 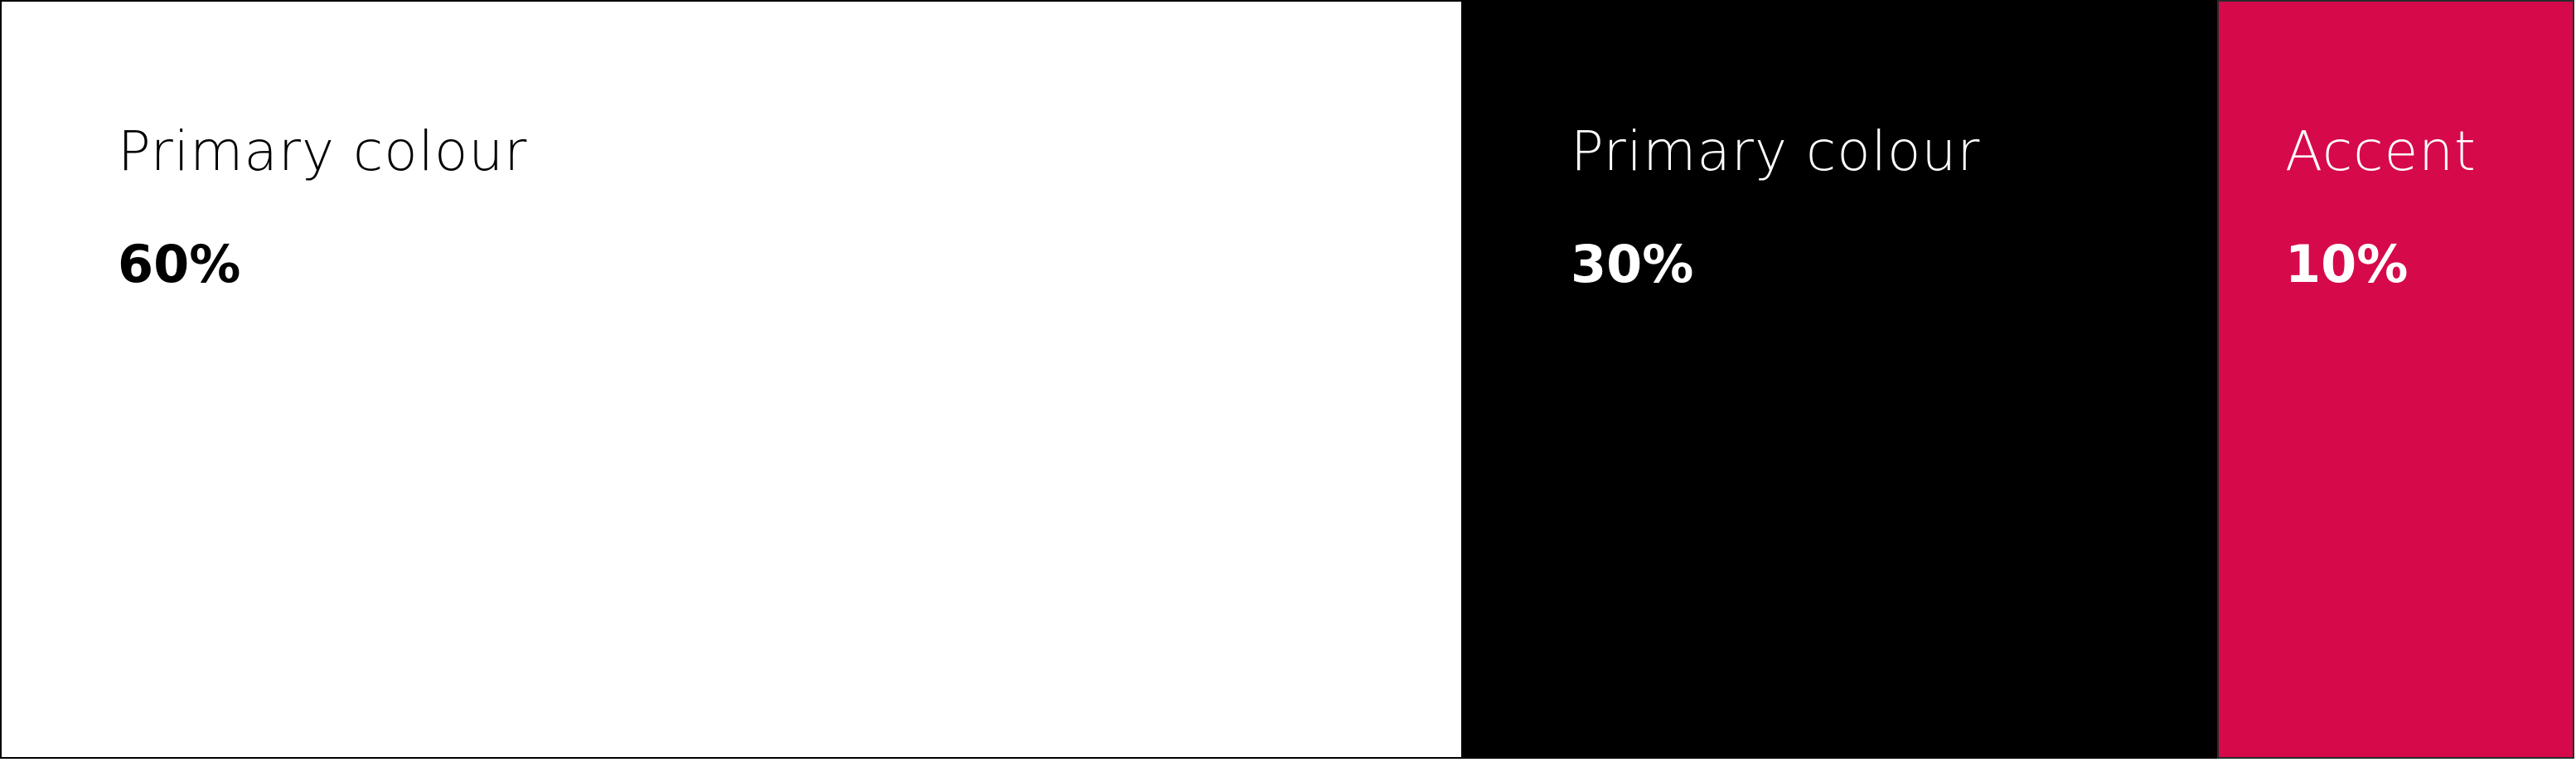 What do you see at coordinates (1632, 264) in the screenshot?
I see `swatch-percentage: 30%` at bounding box center [1632, 264].